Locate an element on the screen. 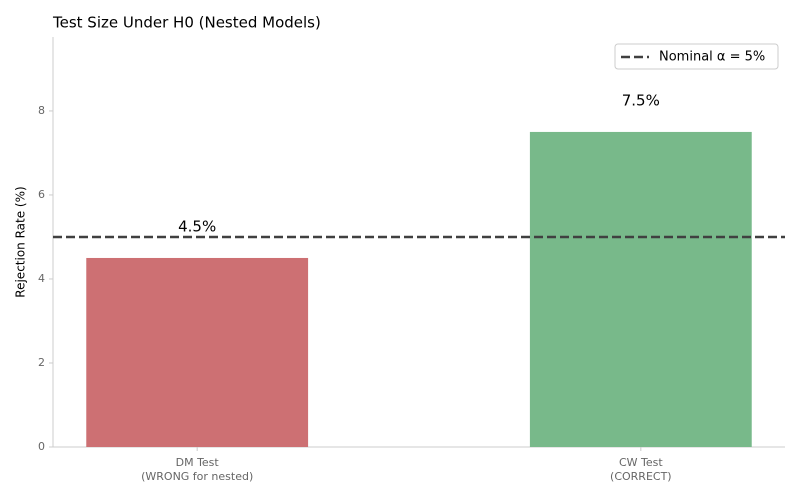  value-label: 4.5% is located at coordinates (197, 226).